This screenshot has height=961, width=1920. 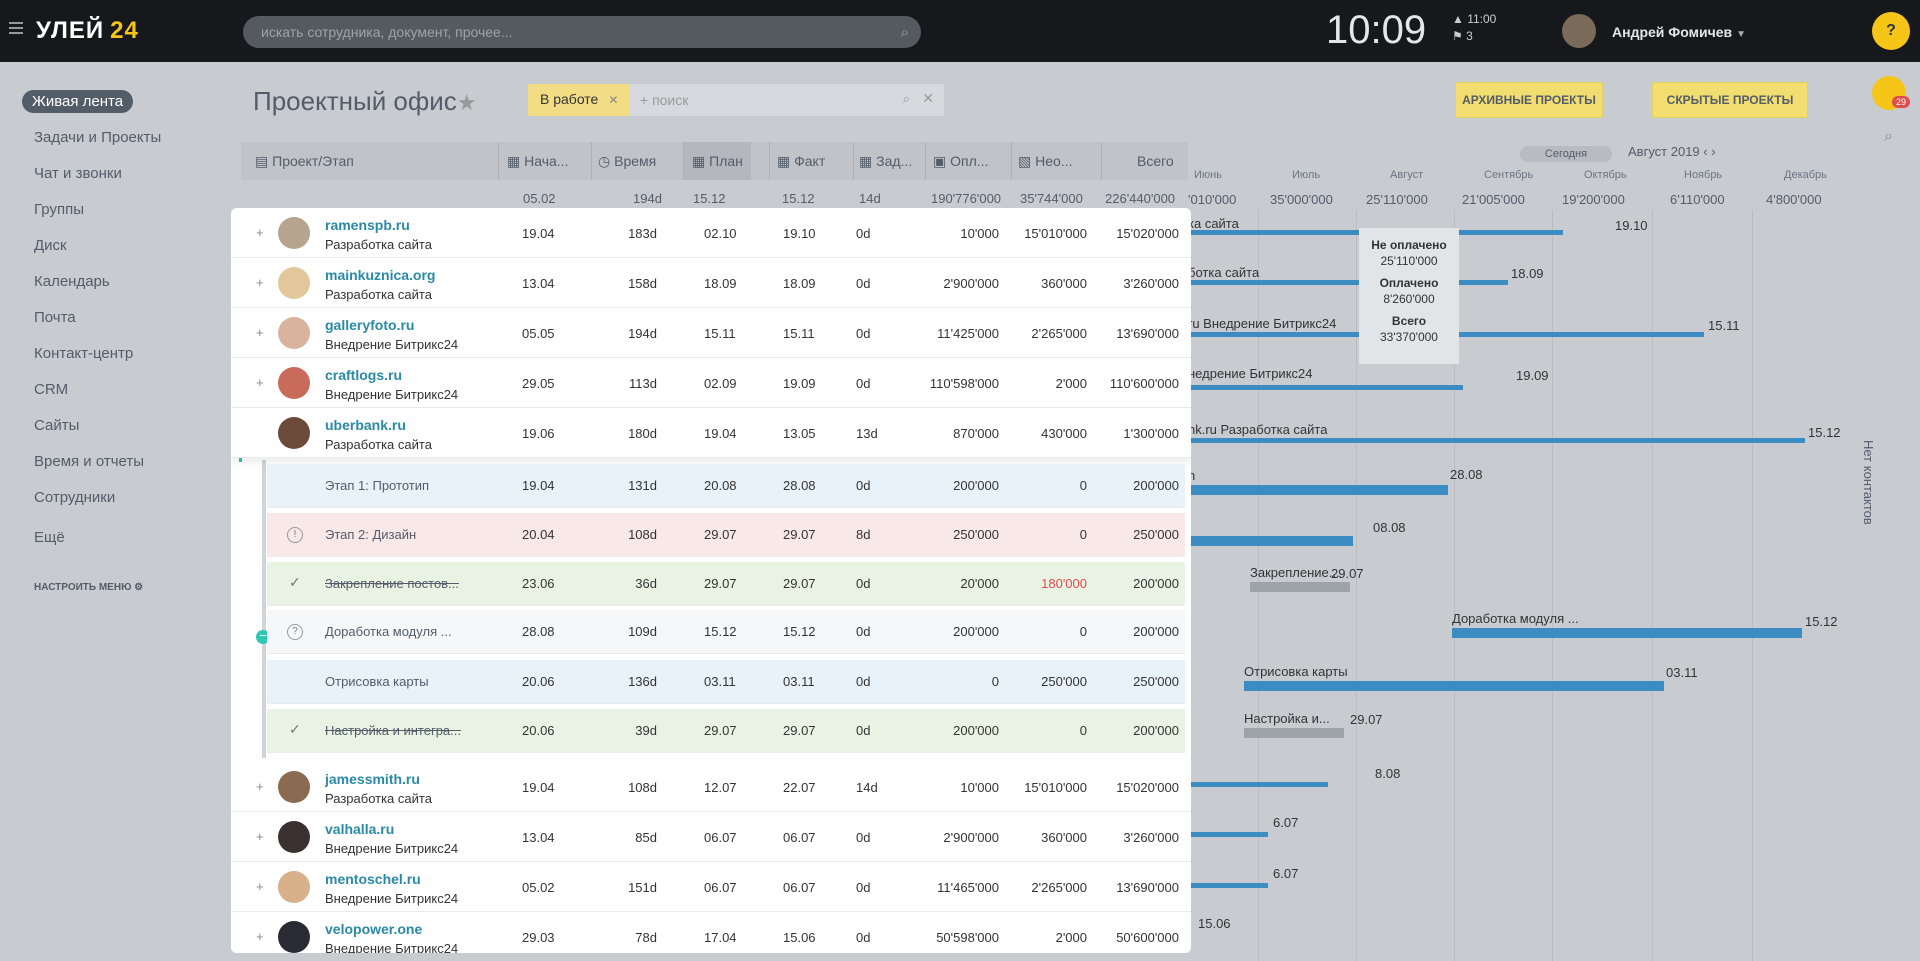 I want to click on sidebar-item-sites: Сайты, so click(x=57, y=425).